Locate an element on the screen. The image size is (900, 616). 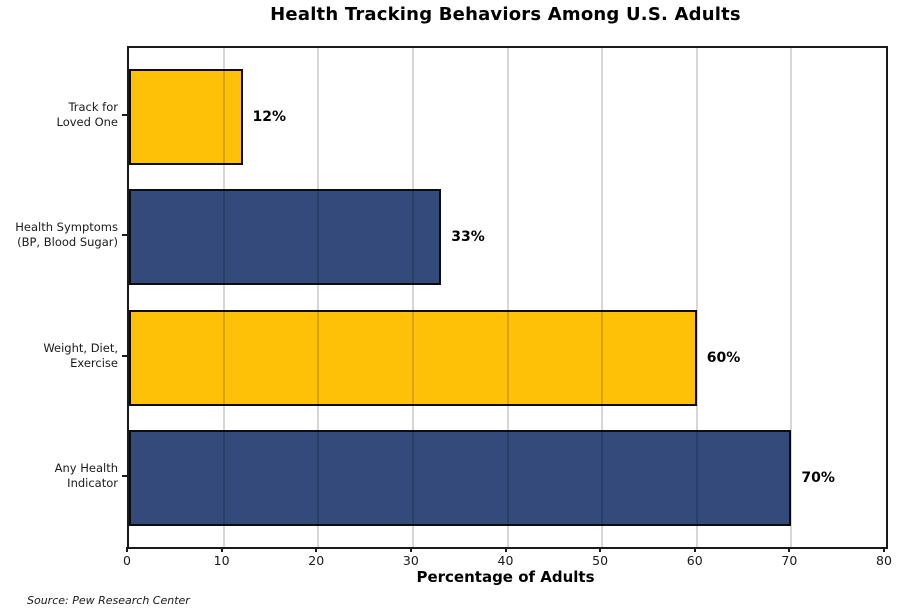
source-note: Source: Pew Research Center is located at coordinates (108, 600).